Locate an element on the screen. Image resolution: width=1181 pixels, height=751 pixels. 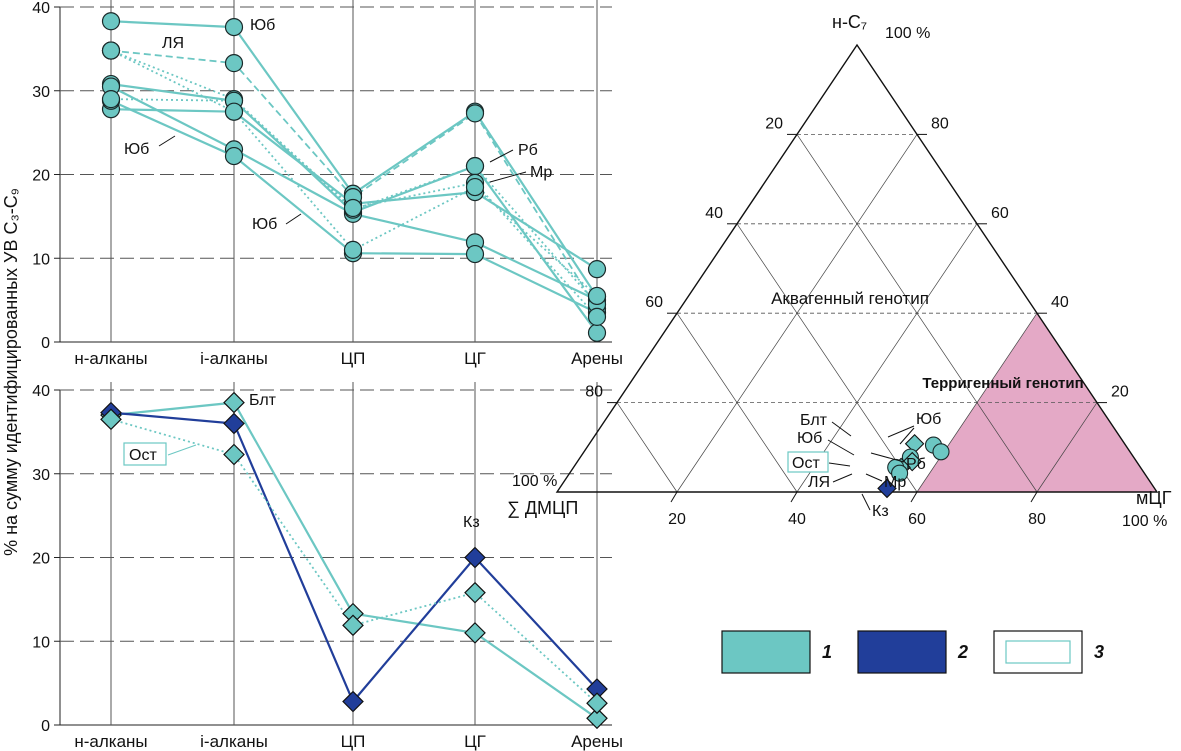
ternary-bottom-tick-label-2: 60 is located at coordinates (917, 519).